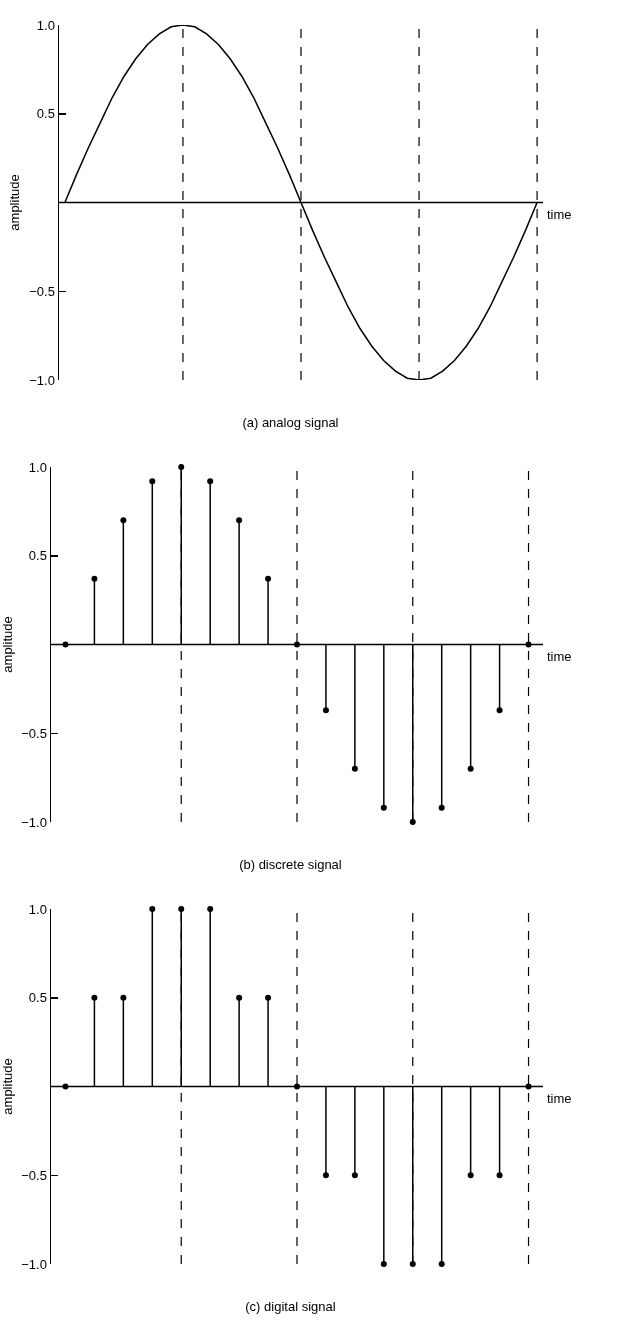  What do you see at coordinates (290, 864) in the screenshot?
I see `text: (b) discrete signal` at bounding box center [290, 864].